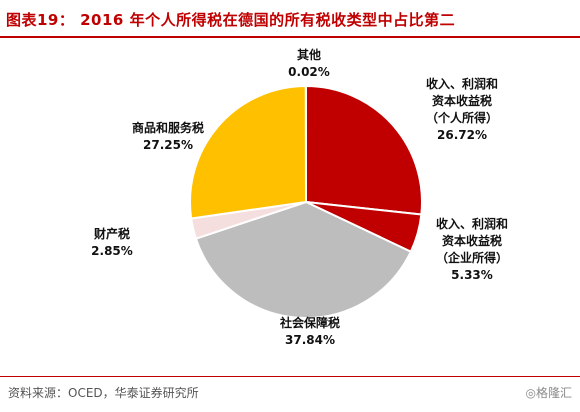  I want to click on slice-value-label-2-1: 37.84%, so click(310, 340).